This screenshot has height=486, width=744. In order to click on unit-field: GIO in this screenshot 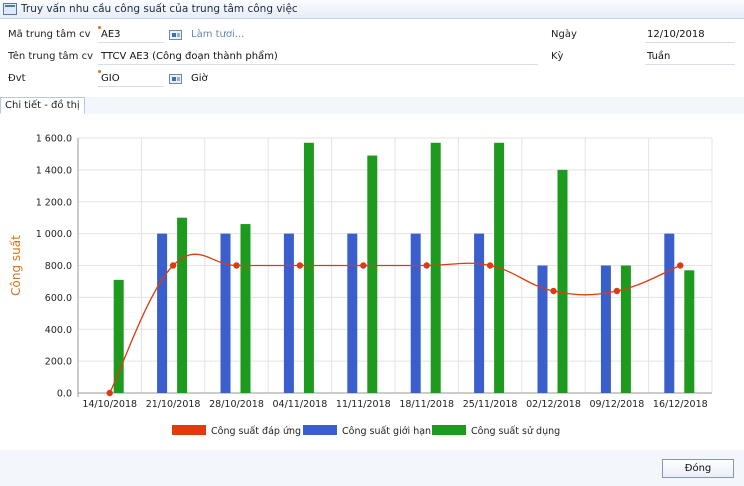, I will do `click(110, 78)`.